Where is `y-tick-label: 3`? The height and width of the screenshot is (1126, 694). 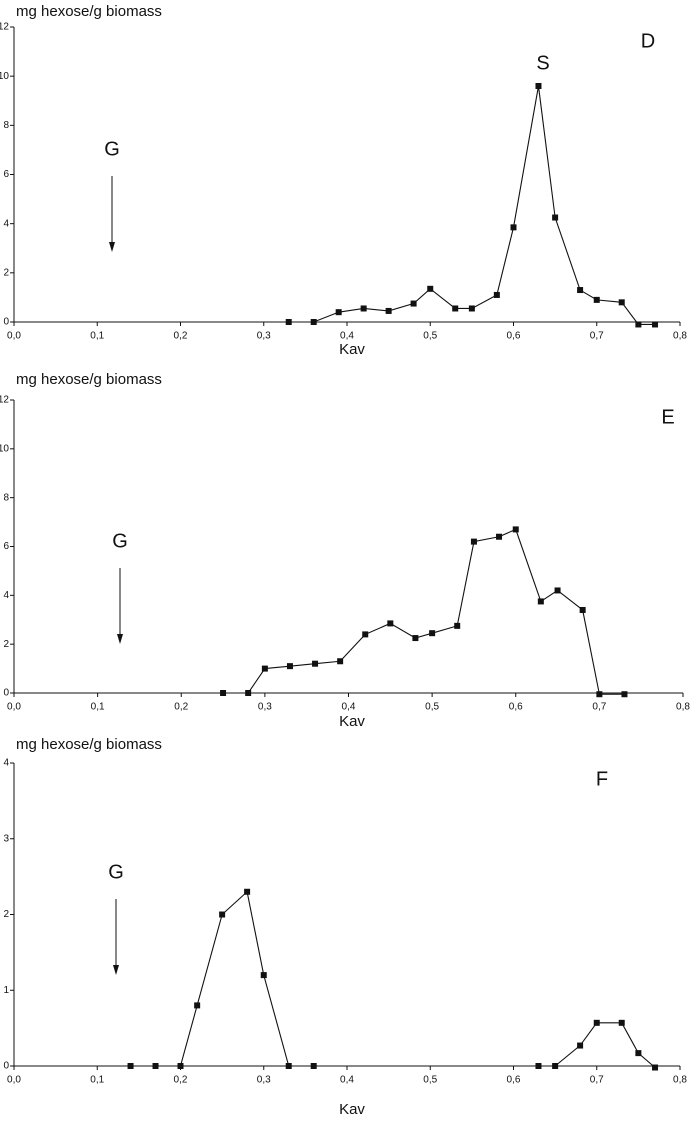
y-tick-label: 3 is located at coordinates (6, 838).